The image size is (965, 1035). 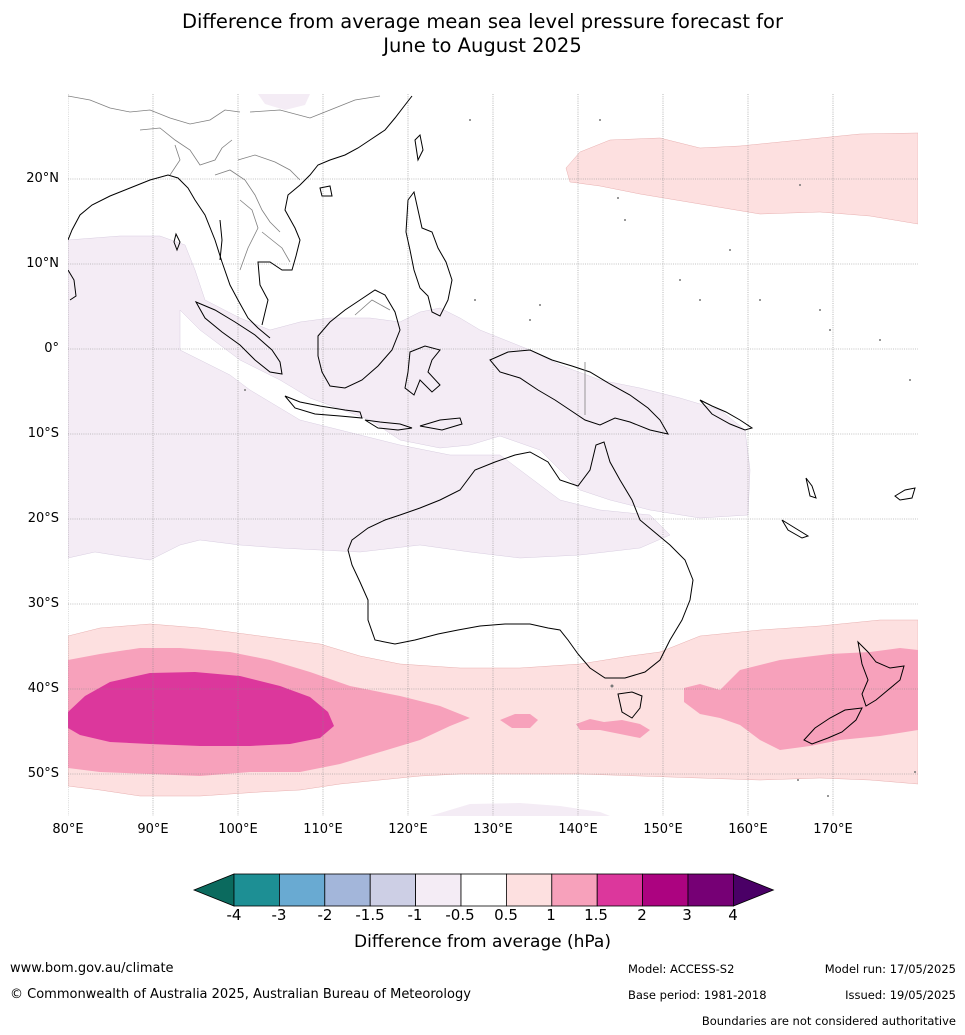 I want to click on coast-timor, so click(x=441, y=424).